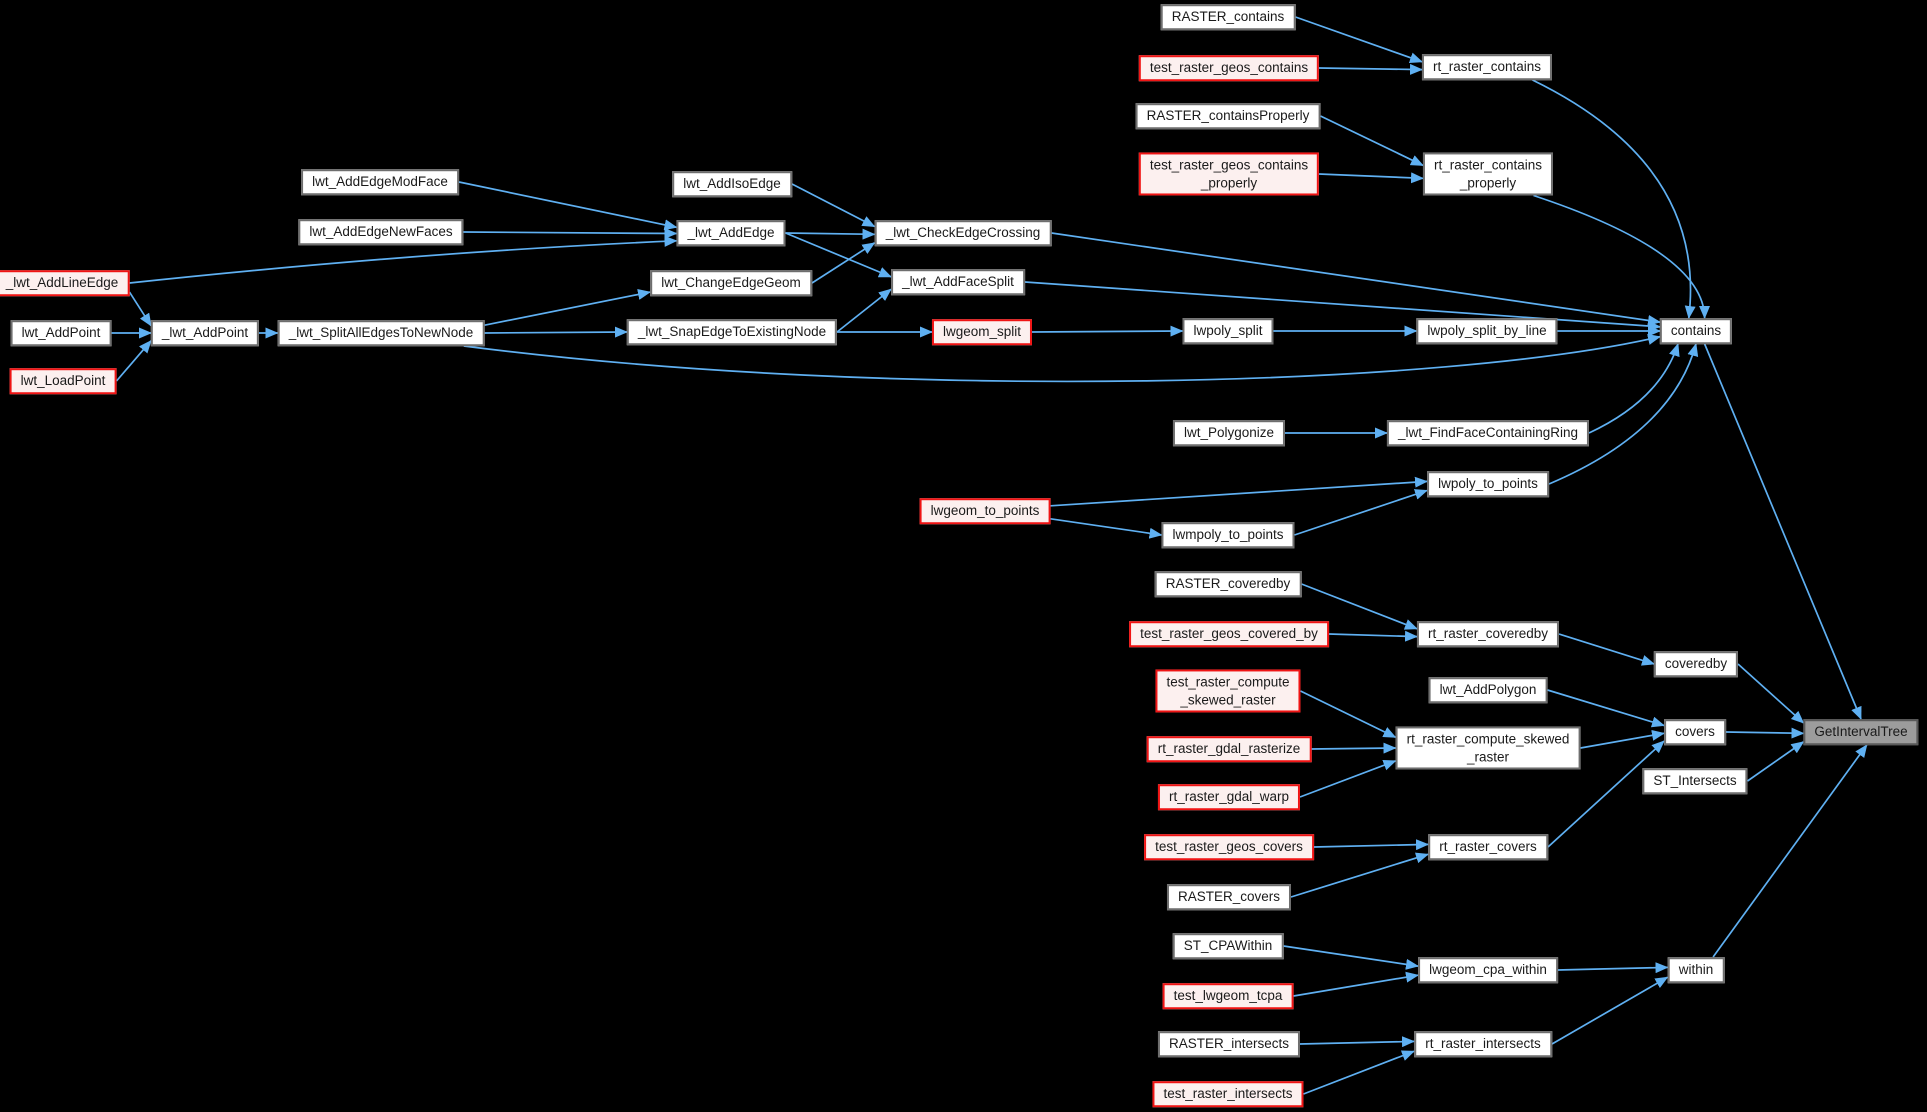 Image resolution: width=1927 pixels, height=1112 pixels. I want to click on graph-node-_lwt_FindFaceContainingRing: _lwt_FindFaceContainingRing, so click(1488, 433).